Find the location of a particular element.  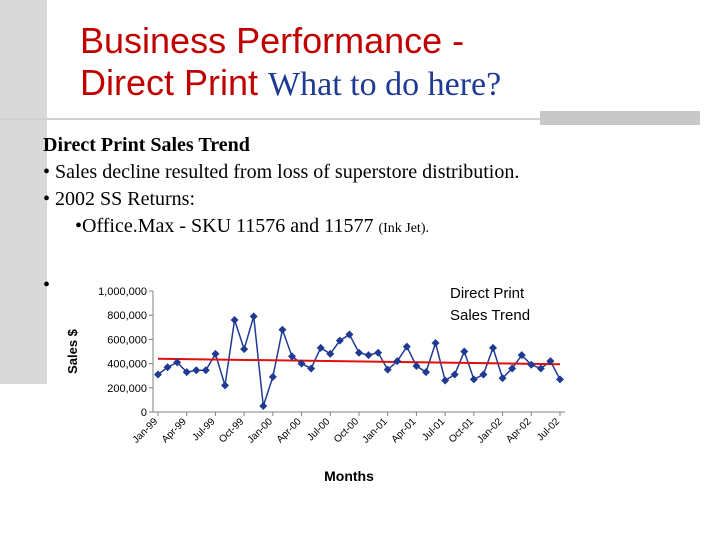

x-tick-label: Oct-01 is located at coordinates (461, 430).